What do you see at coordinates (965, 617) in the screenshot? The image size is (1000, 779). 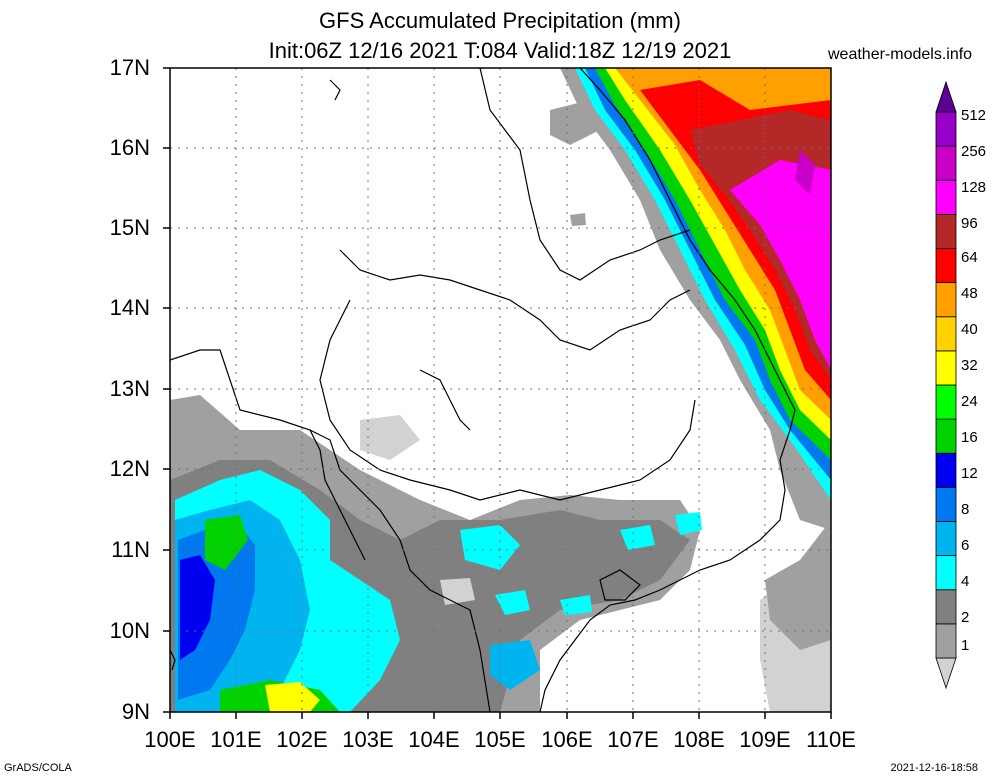 I see `legend-label-2: 2` at bounding box center [965, 617].